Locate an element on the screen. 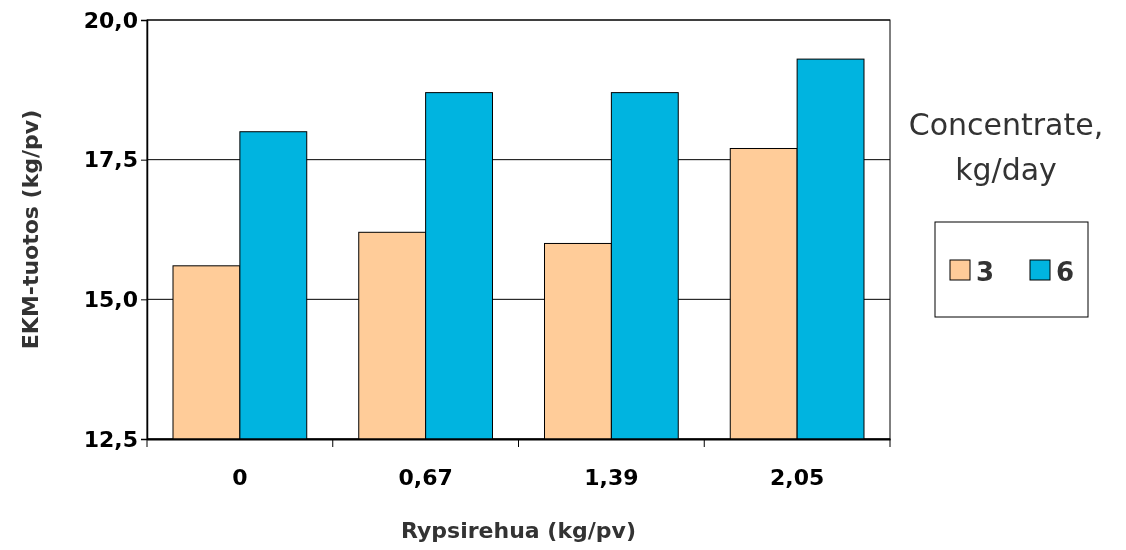 The width and height of the screenshot is (1126, 550). x-tick-label: 2,05 is located at coordinates (797, 477).